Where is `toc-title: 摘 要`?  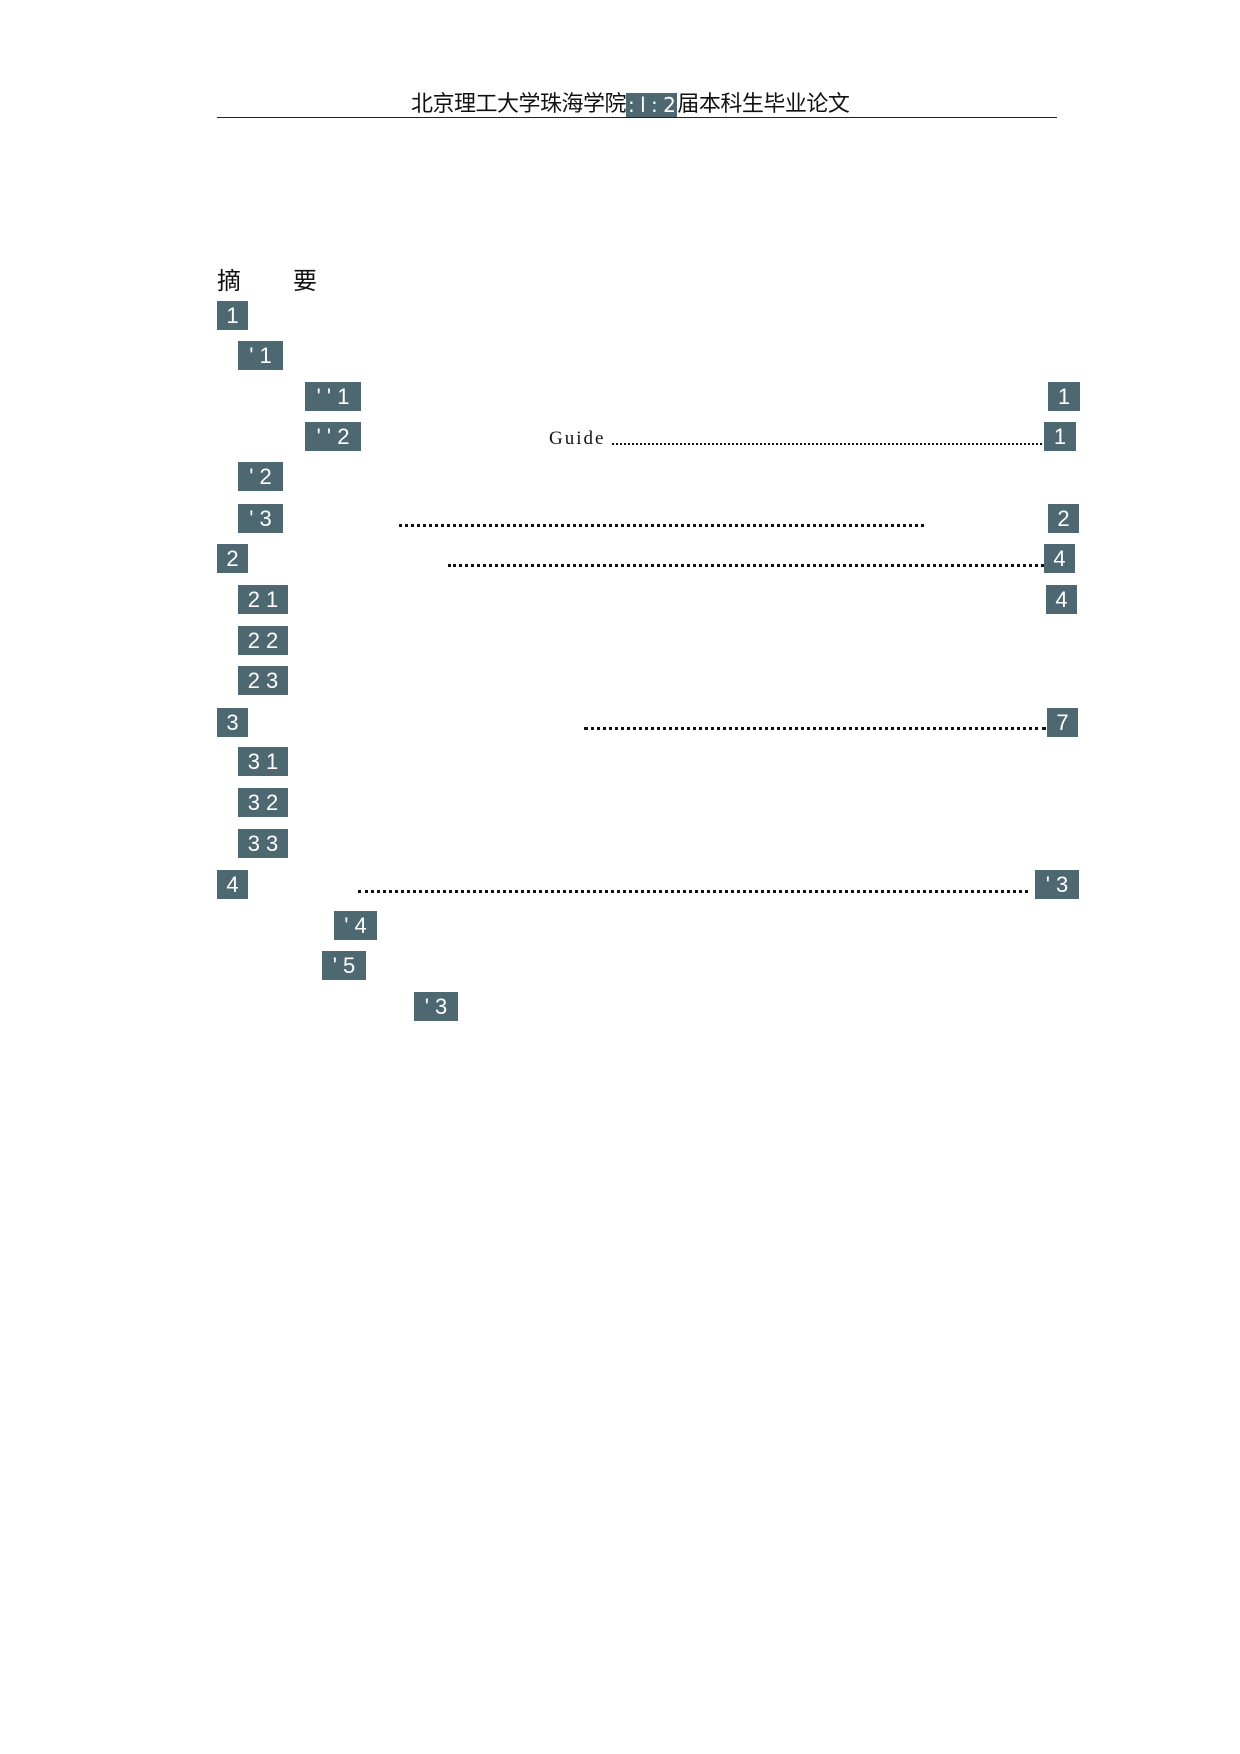 toc-title: 摘 要 is located at coordinates (274, 281).